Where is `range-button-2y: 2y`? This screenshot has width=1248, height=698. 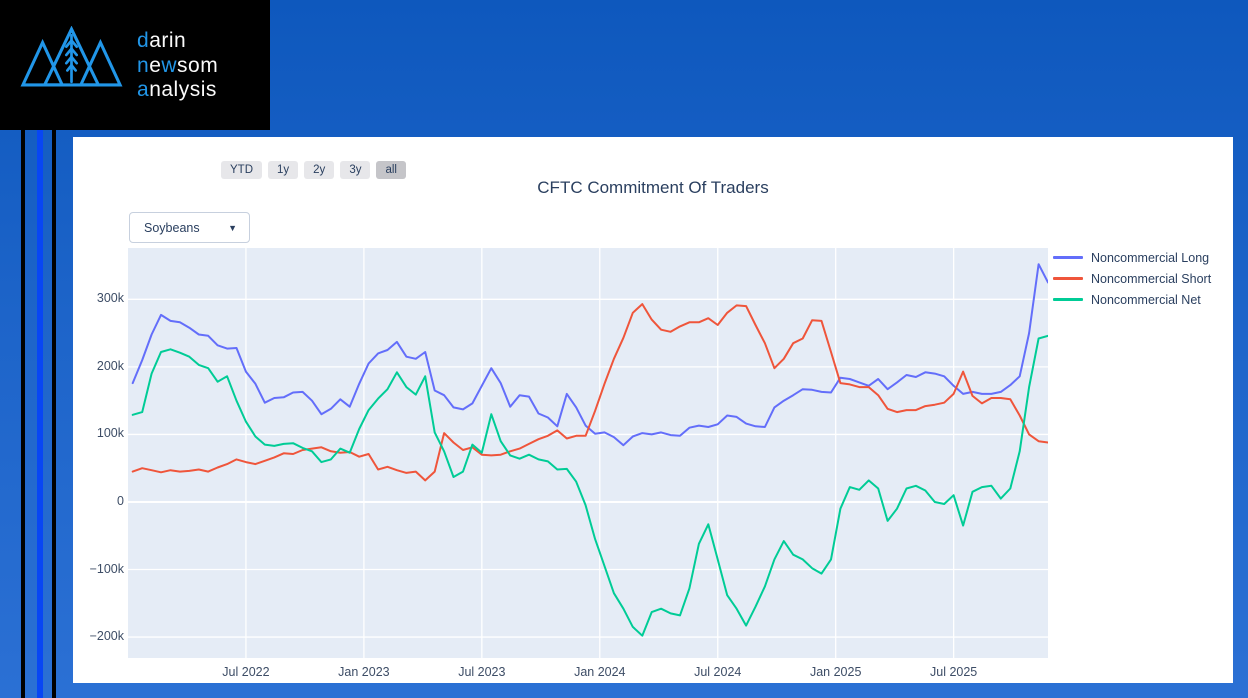 range-button-2y: 2y is located at coordinates (319, 170).